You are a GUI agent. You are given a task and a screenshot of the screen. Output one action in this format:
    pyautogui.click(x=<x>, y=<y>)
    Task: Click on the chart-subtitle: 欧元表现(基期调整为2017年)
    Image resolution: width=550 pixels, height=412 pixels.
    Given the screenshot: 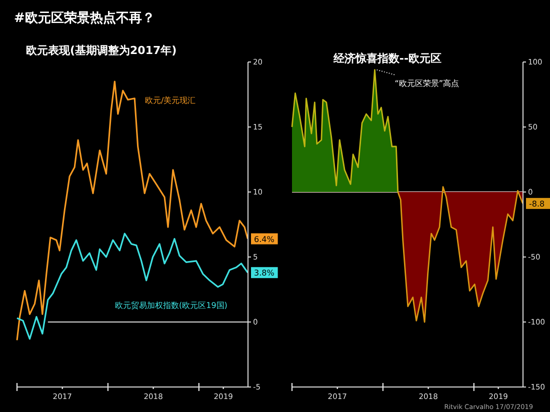 What is the action you would take?
    pyautogui.click(x=101, y=50)
    